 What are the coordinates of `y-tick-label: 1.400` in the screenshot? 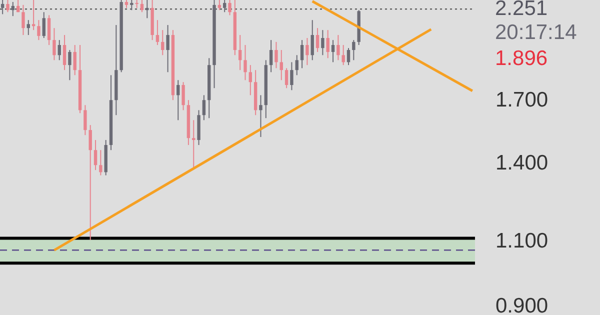 It's located at (522, 163).